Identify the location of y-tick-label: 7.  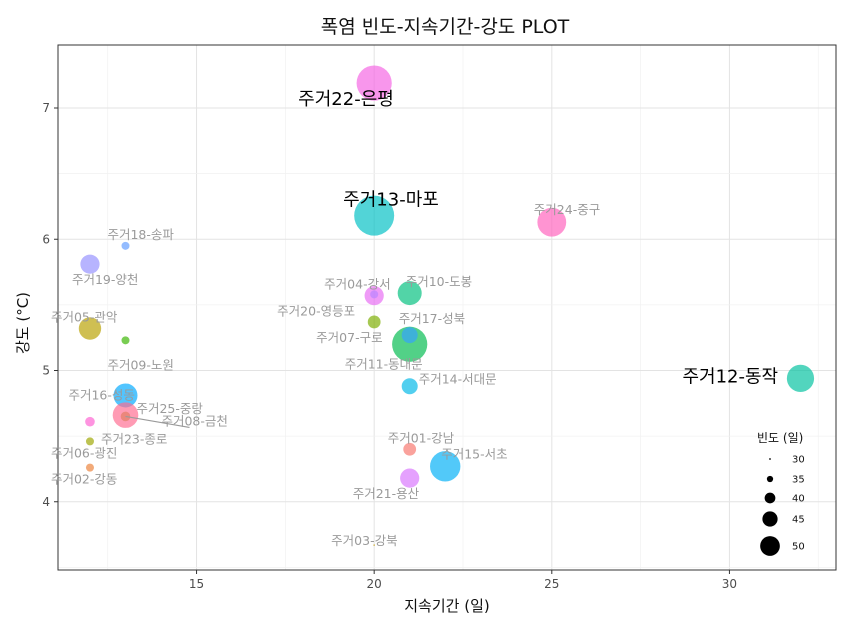
(46, 108).